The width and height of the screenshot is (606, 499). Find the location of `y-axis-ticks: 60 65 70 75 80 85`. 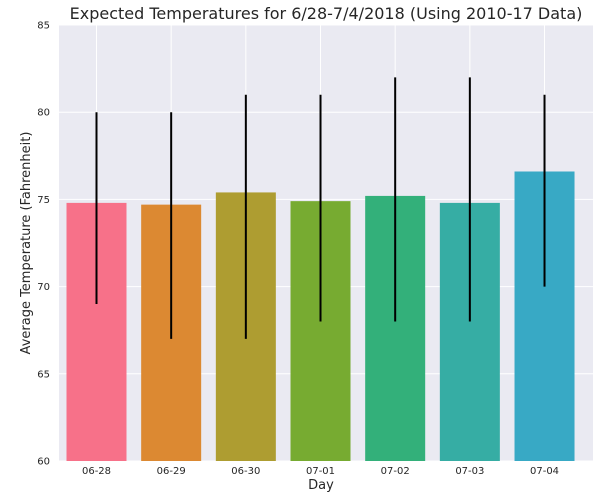

y-axis-ticks: 60 65 70 75 80 85 is located at coordinates (43, 244).